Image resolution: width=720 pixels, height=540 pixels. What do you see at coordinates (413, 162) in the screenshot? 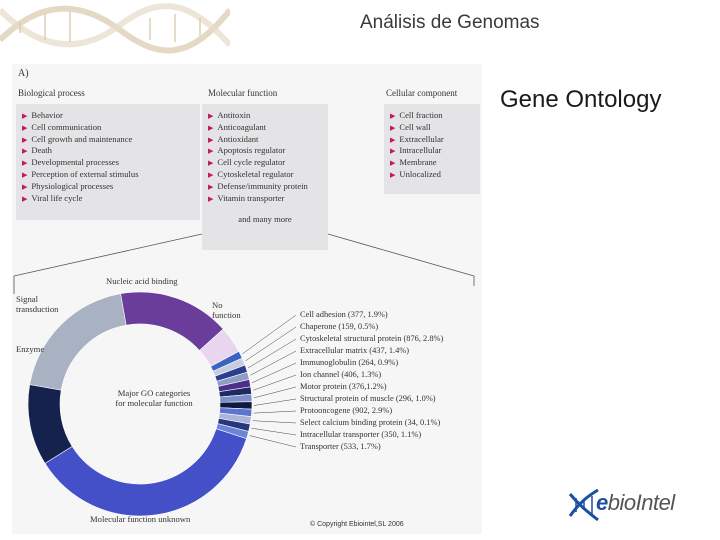
I see `list-item: ▶ Membrane` at bounding box center [413, 162].